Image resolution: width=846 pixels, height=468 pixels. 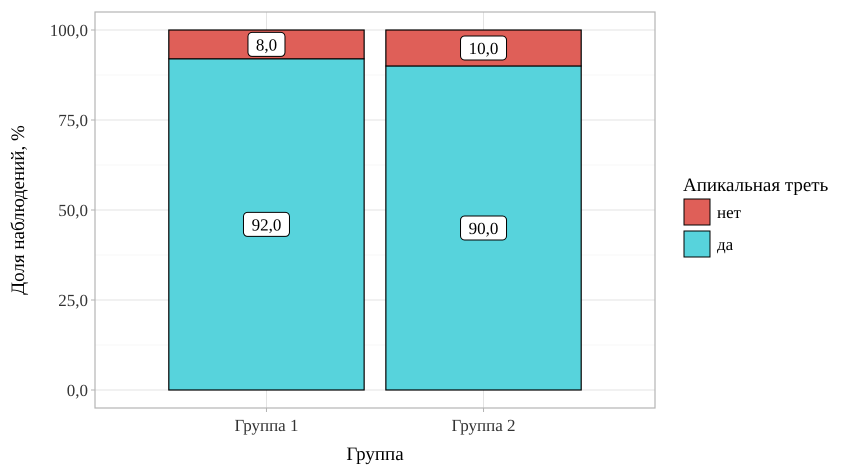 What do you see at coordinates (756, 185) in the screenshot?
I see `legend-title: Апикальная треть` at bounding box center [756, 185].